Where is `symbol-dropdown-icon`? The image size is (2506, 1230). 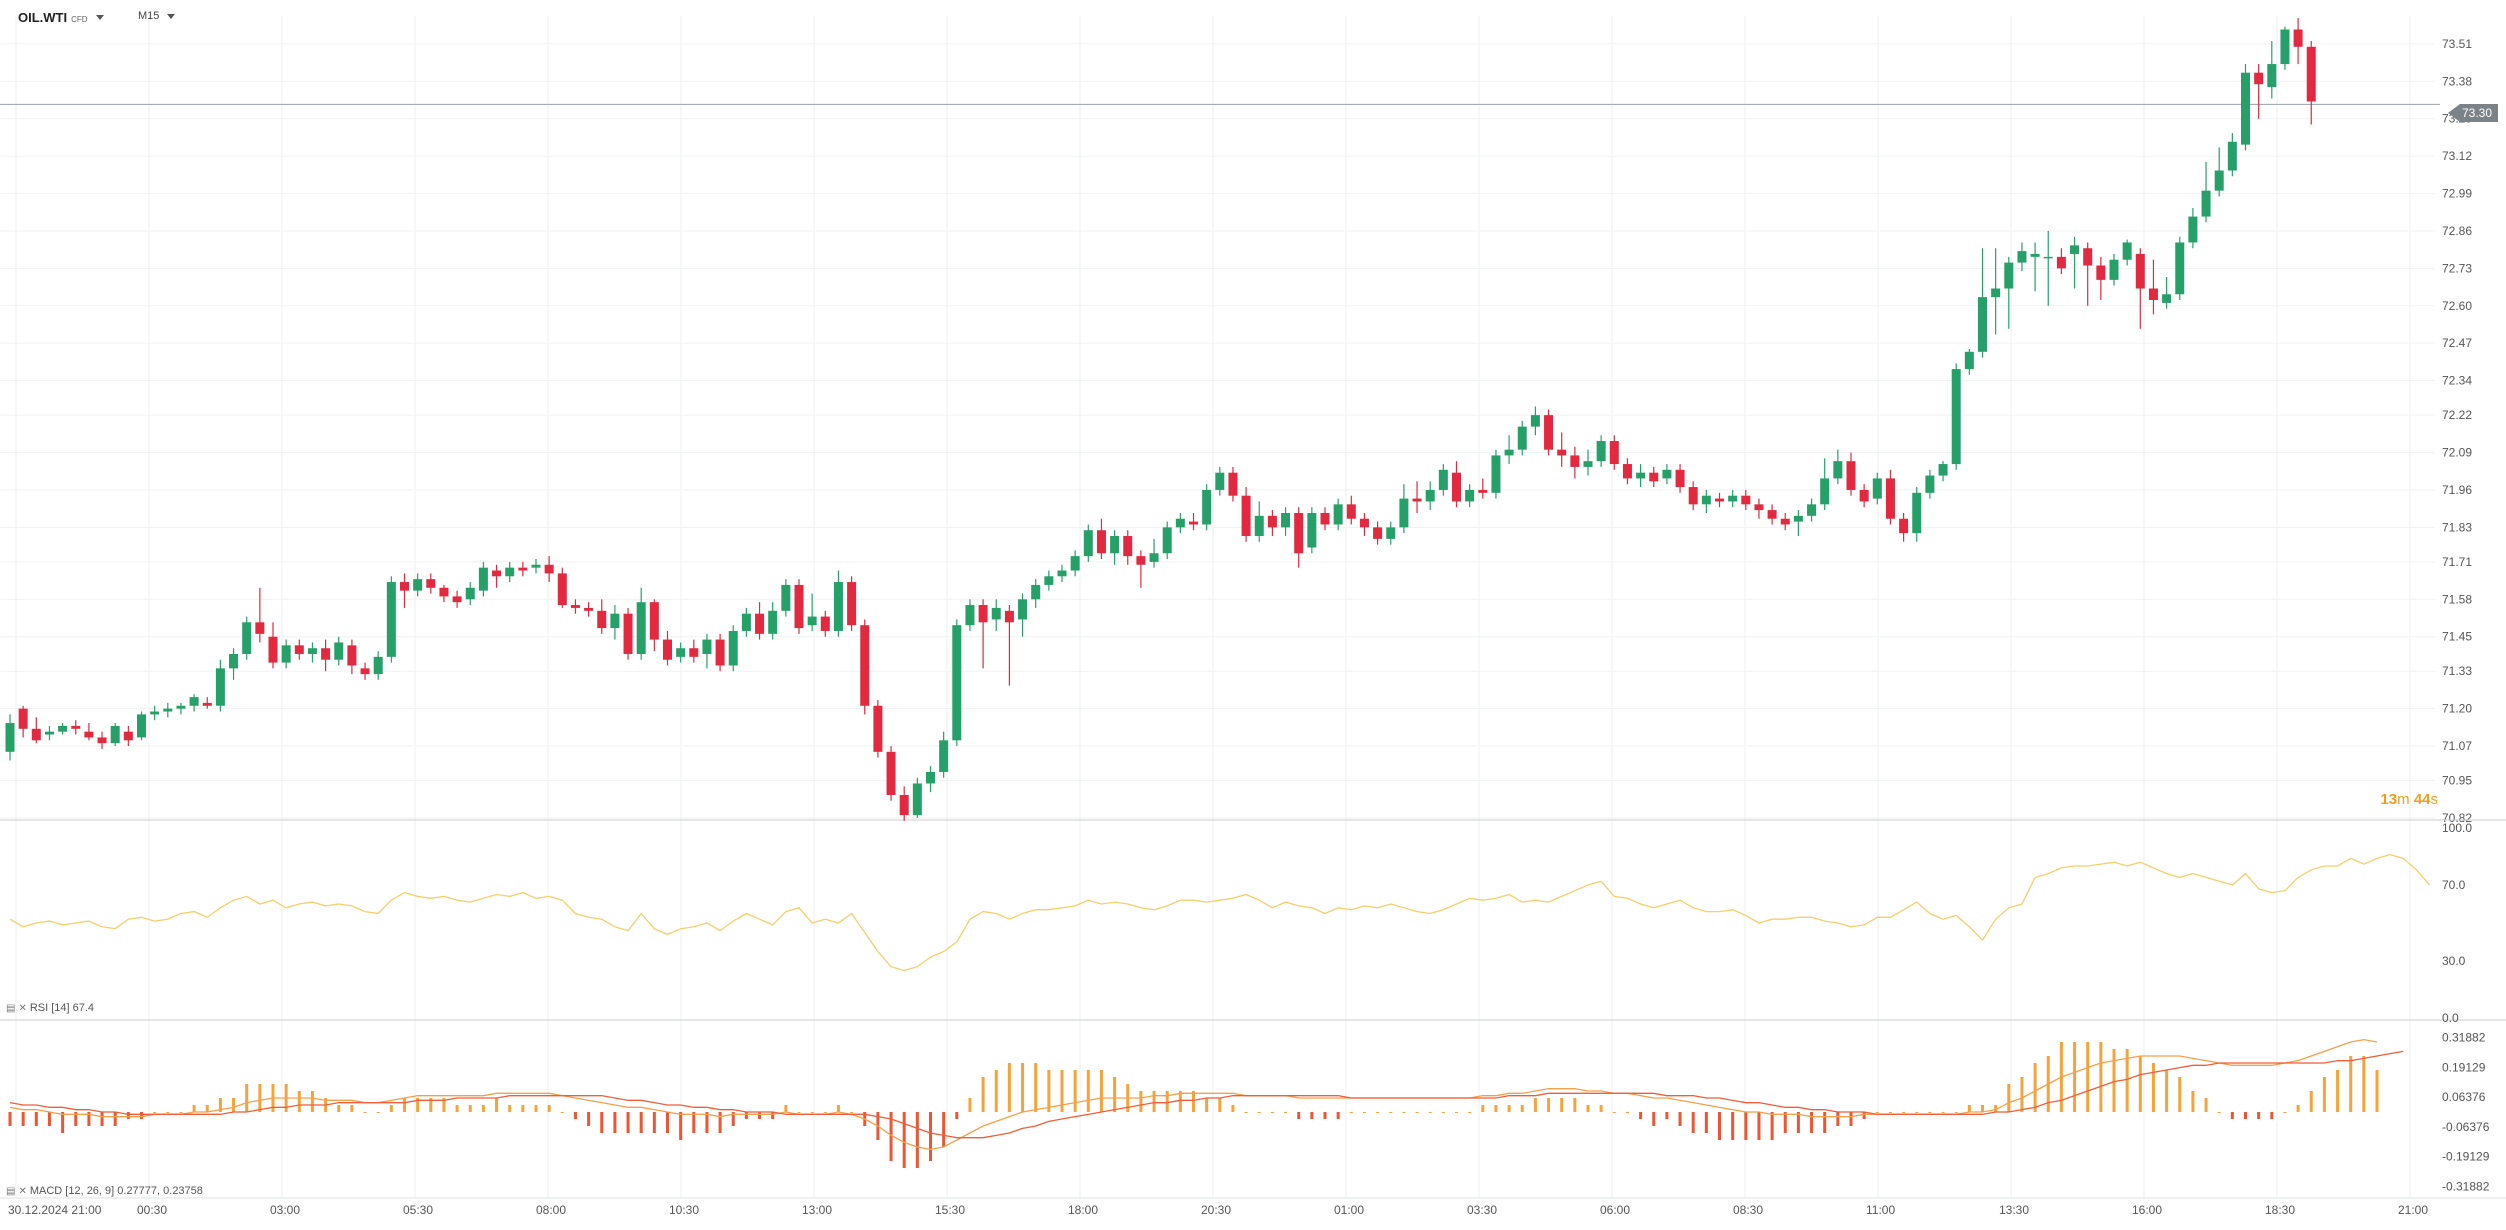 symbol-dropdown-icon is located at coordinates (99, 17).